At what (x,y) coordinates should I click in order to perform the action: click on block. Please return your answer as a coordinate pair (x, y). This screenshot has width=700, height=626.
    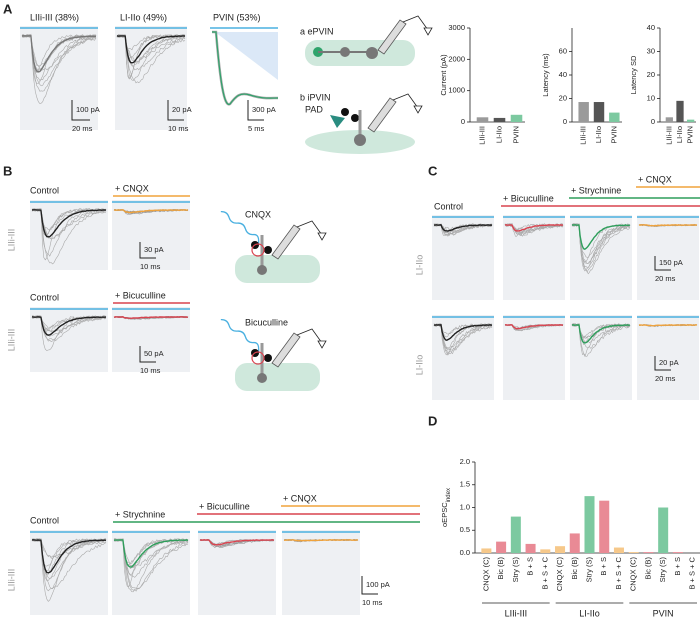
    Looking at the image, I should click on (258, 250).